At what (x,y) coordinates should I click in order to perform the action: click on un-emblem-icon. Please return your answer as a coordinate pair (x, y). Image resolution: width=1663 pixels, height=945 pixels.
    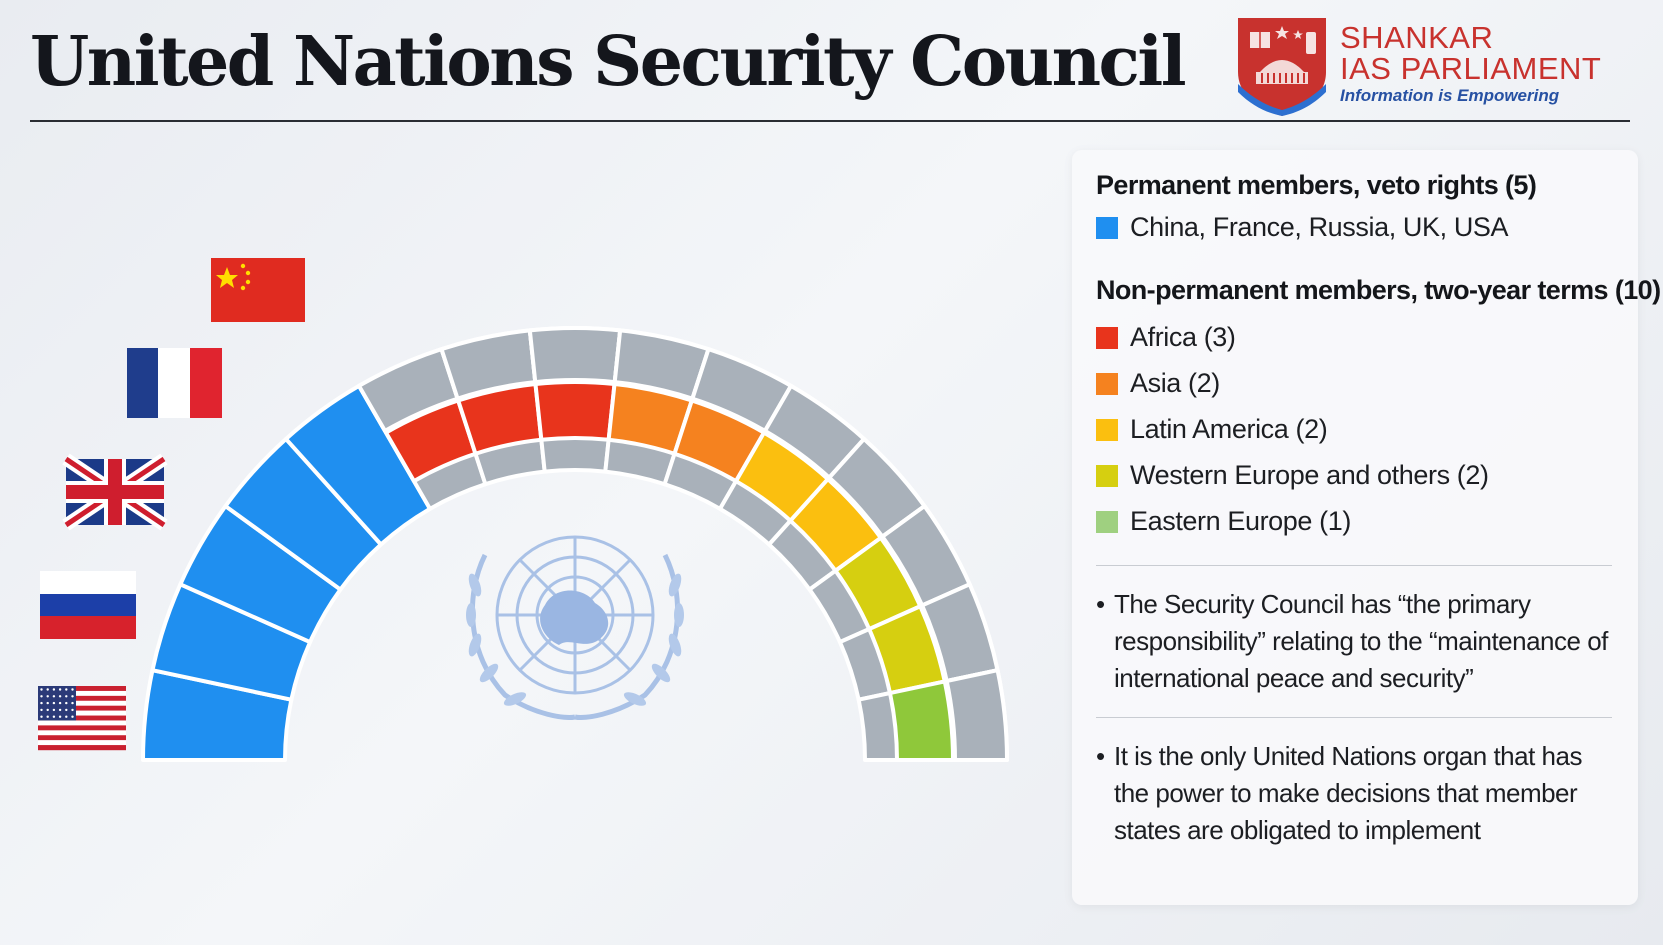
    Looking at the image, I should click on (575, 627).